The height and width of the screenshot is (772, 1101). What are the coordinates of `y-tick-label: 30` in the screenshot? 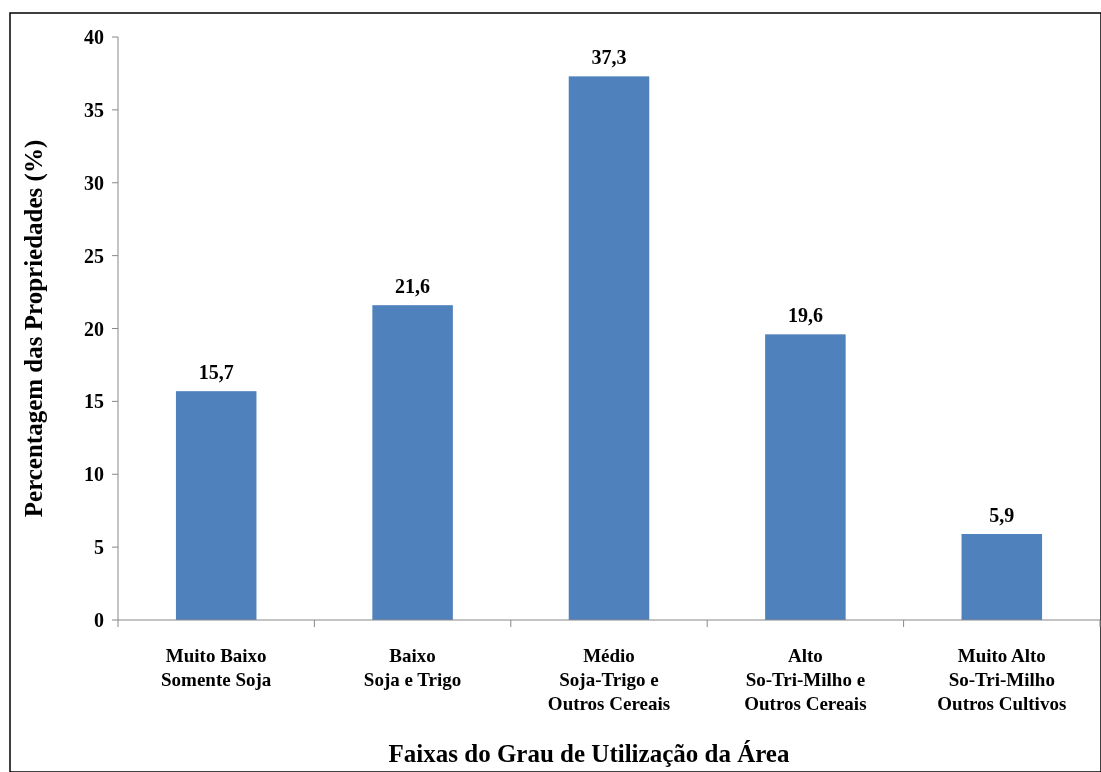 It's located at (94, 182).